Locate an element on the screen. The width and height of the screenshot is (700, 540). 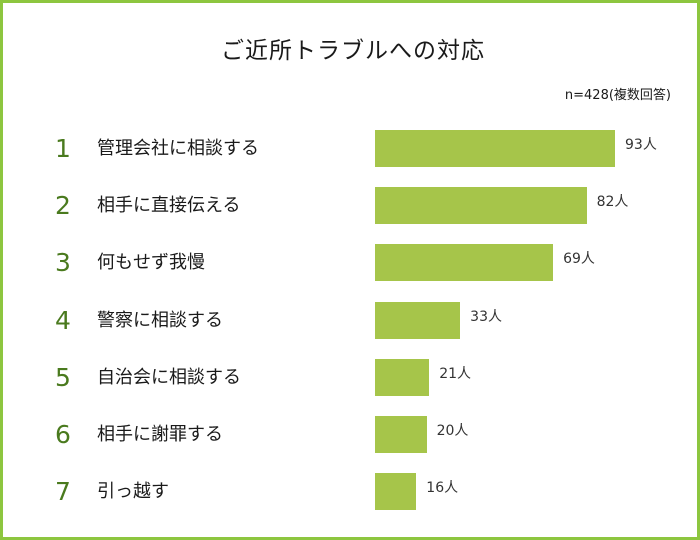
category-label: 警察に相談する is located at coordinates (160, 320).